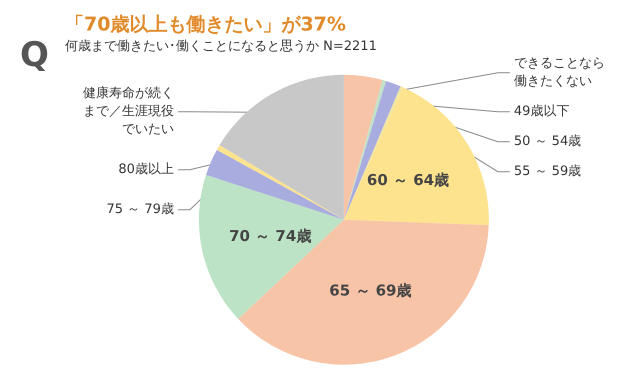 Image resolution: width=638 pixels, height=381 pixels. Describe the element at coordinates (542, 112) in the screenshot. I see `slice-label: 49歳以下` at that location.